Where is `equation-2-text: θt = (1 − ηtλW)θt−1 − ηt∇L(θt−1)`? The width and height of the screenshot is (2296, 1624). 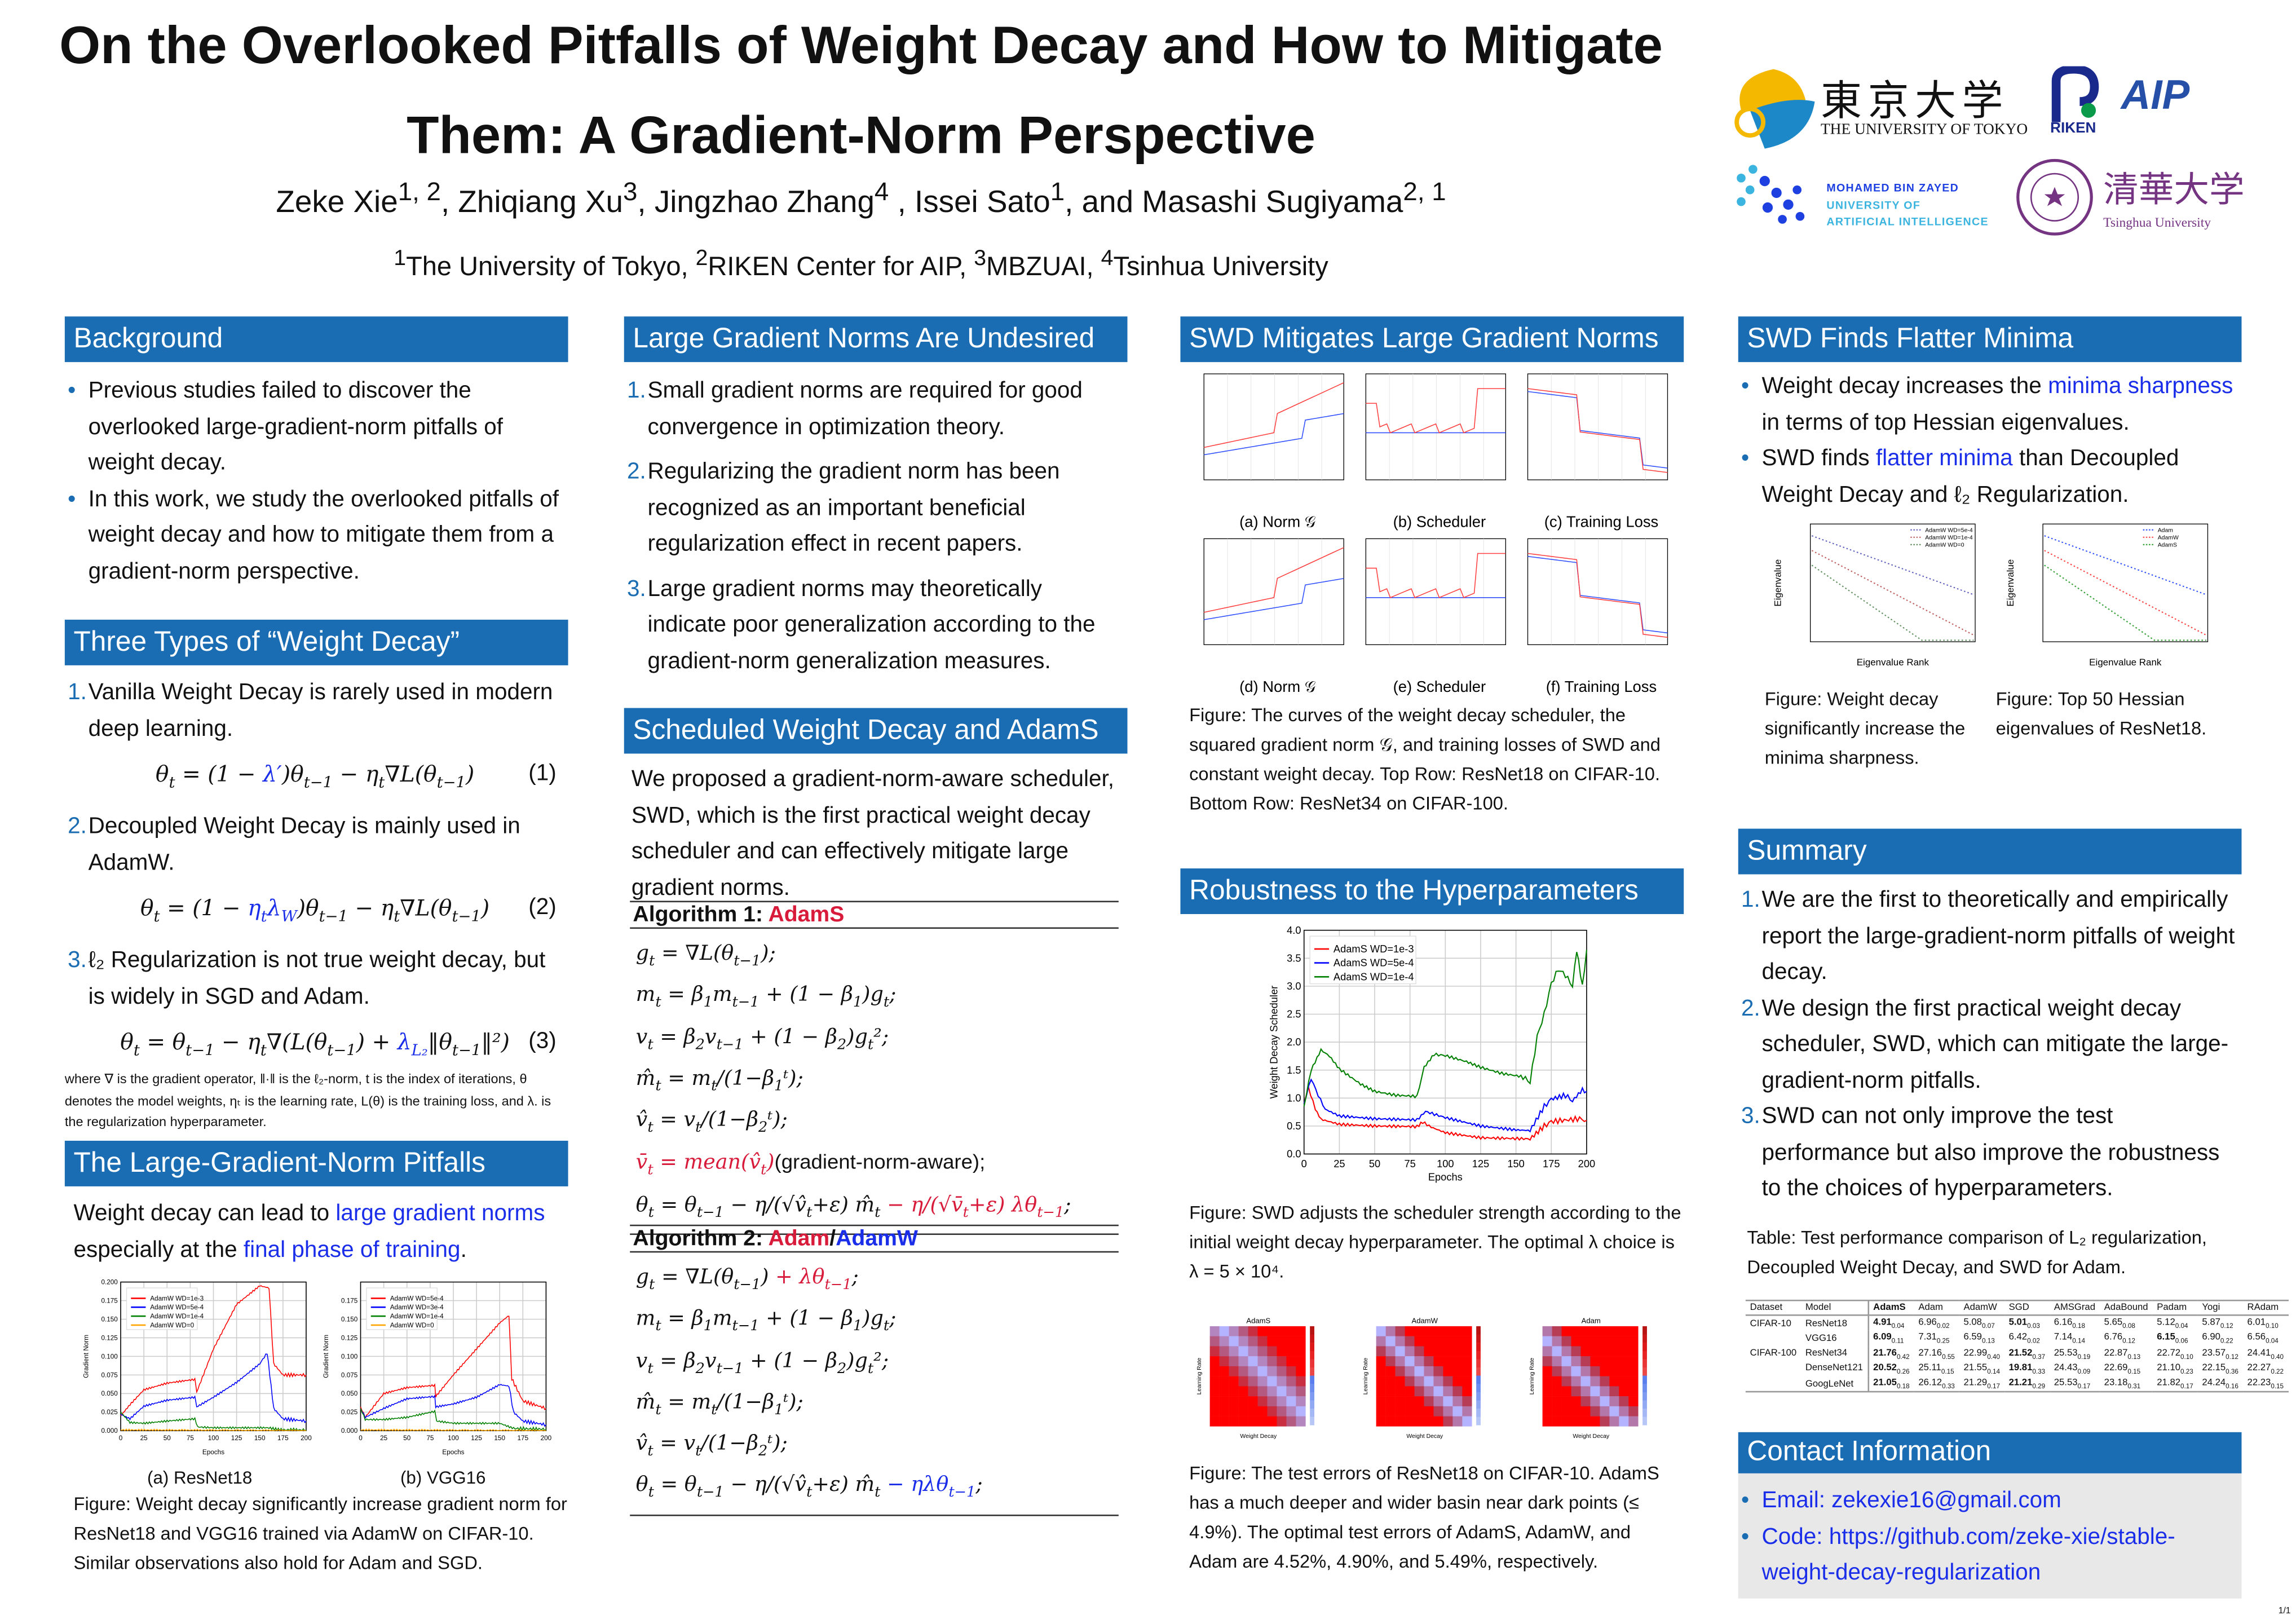 equation-2-text: θt = (1 − ηtλW)θt−1 − ηt∇L(θt−1) is located at coordinates (314, 910).